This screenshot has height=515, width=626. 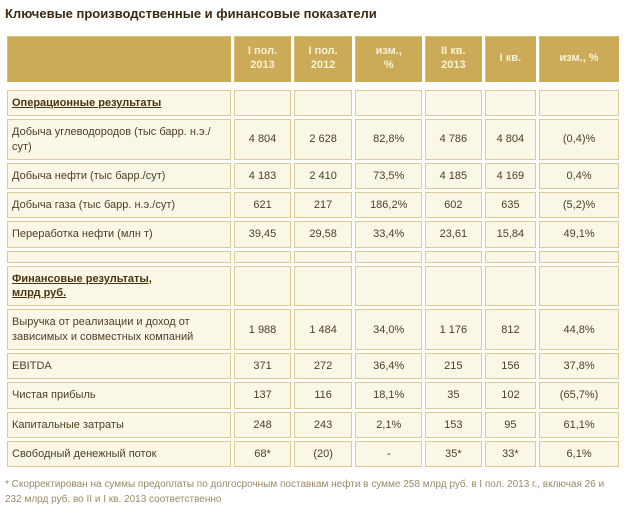 I want to click on header-gap-cell, so click(x=313, y=86).